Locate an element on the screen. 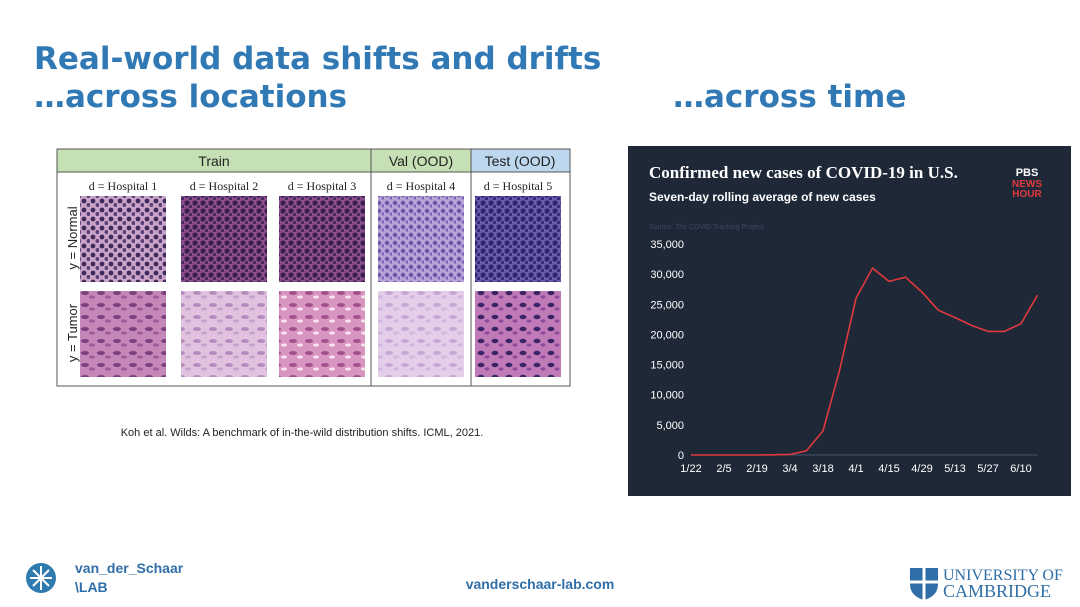 The height and width of the screenshot is (607, 1080). column-label: d = Hospital 2 is located at coordinates (224, 186).